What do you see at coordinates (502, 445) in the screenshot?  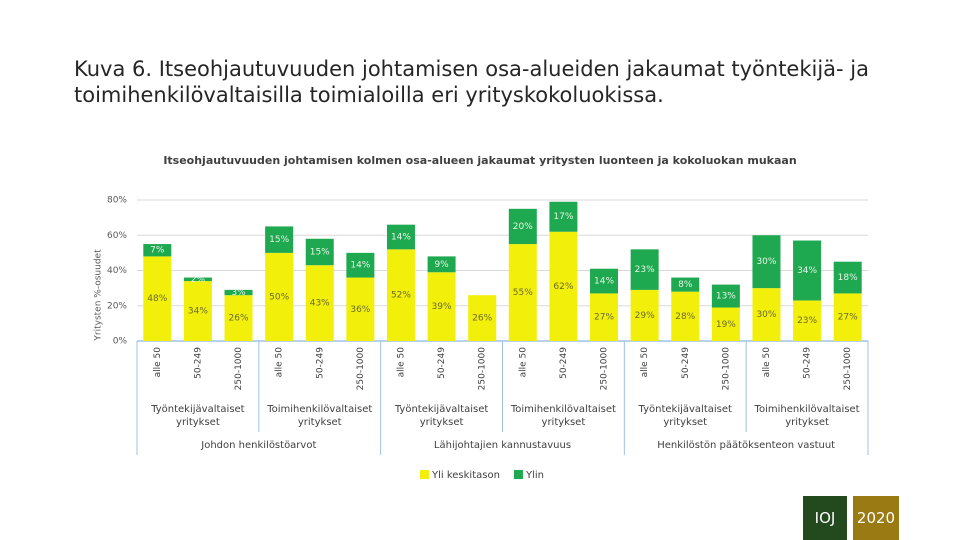 I see `group-label: Lähijohtajien kannustavuus` at bounding box center [502, 445].